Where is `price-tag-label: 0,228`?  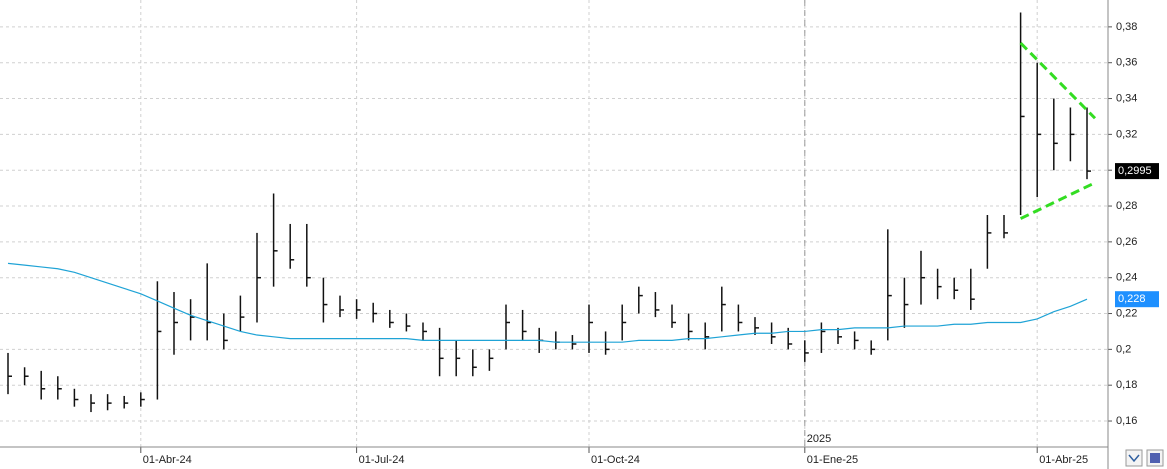
price-tag-label: 0,228 is located at coordinates (1132, 299).